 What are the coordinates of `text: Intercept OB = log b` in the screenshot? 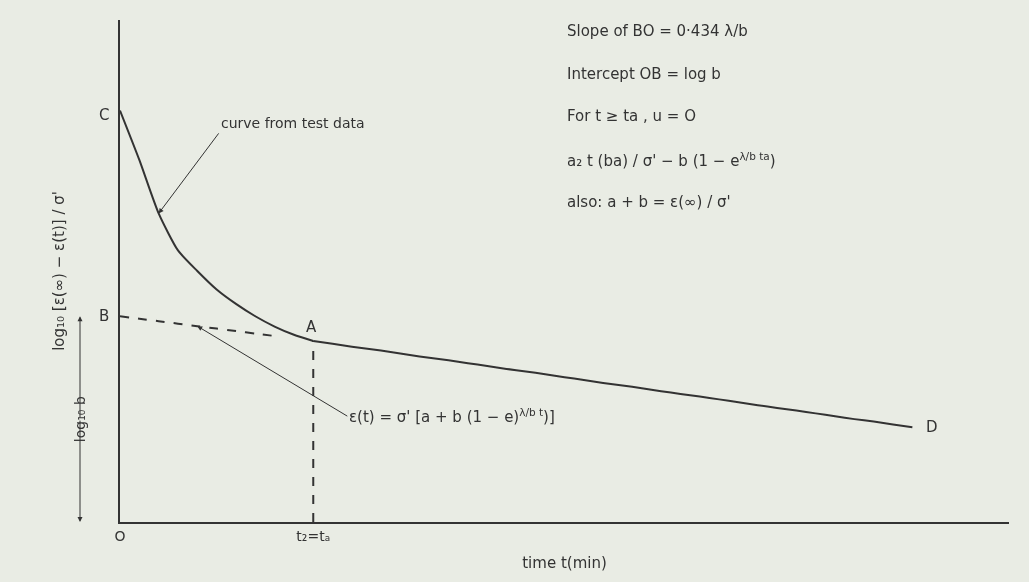 It's located at (644, 74).